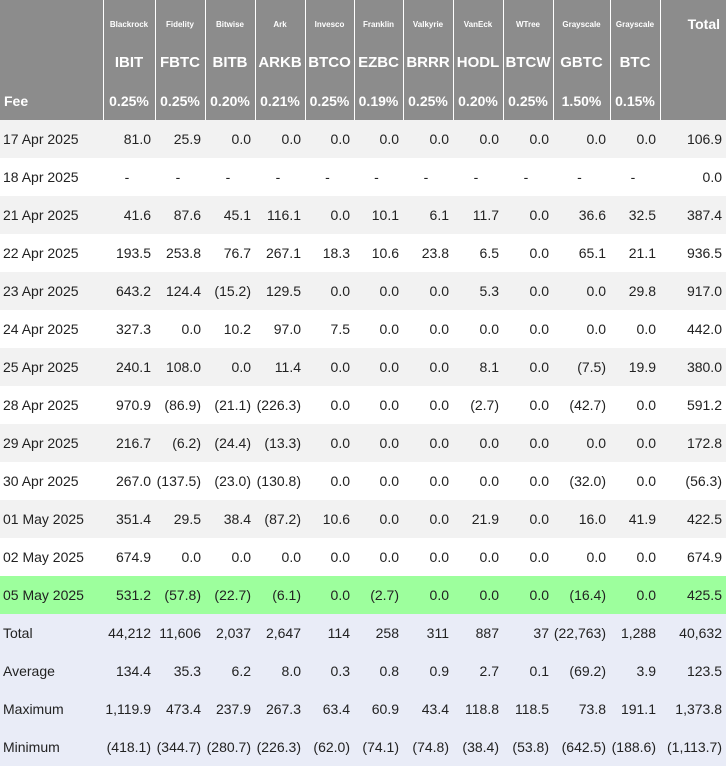 The width and height of the screenshot is (726, 766). Describe the element at coordinates (693, 177) in the screenshot. I see `row-total: 0.0` at that location.